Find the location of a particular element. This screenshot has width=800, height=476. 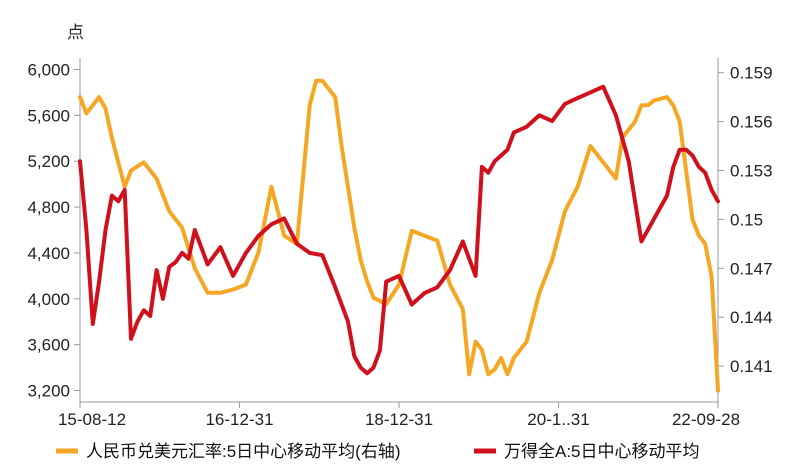

x-tick-label: 16-12-31 is located at coordinates (239, 419).